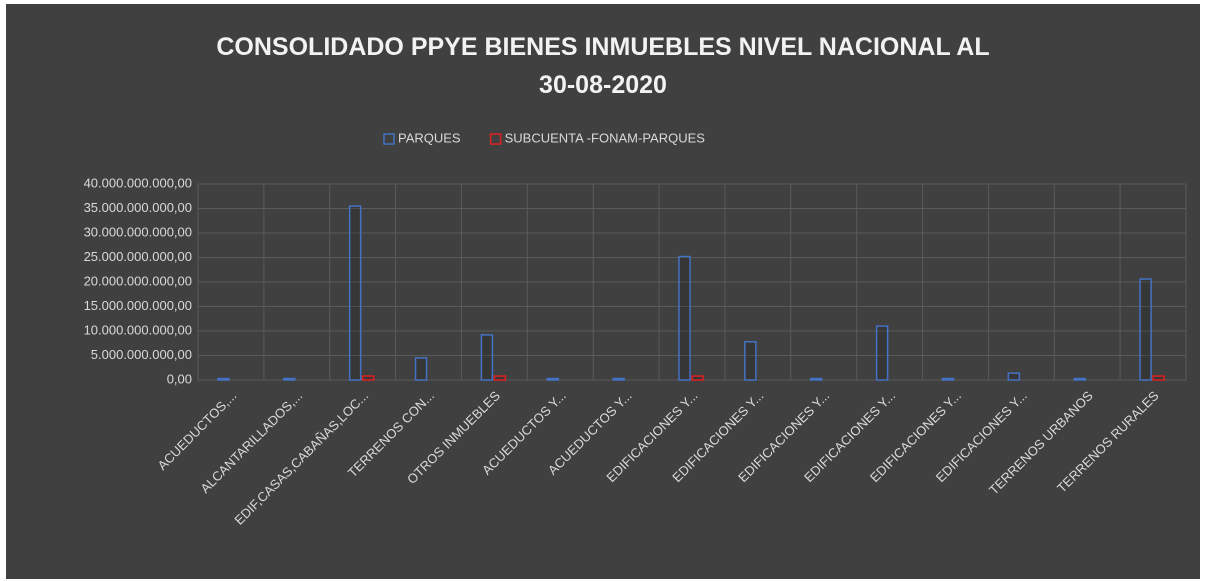  Describe the element at coordinates (138, 207) in the screenshot. I see `y-tick-label: 35.000.000.000,00` at that location.